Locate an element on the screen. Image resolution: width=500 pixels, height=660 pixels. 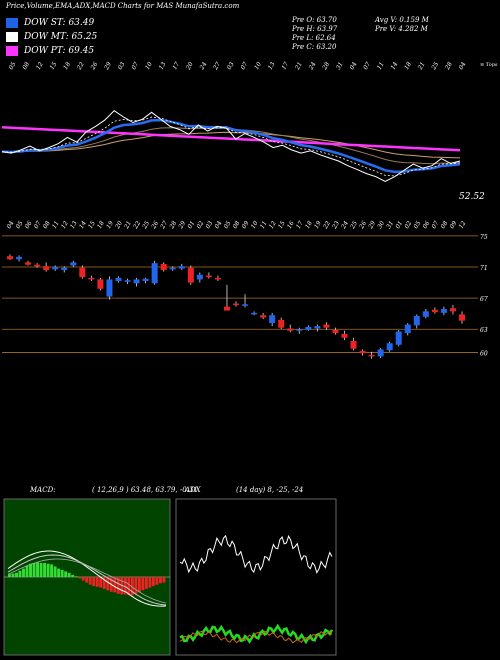
x-date-label: 17 is located at coordinates (300, 225).